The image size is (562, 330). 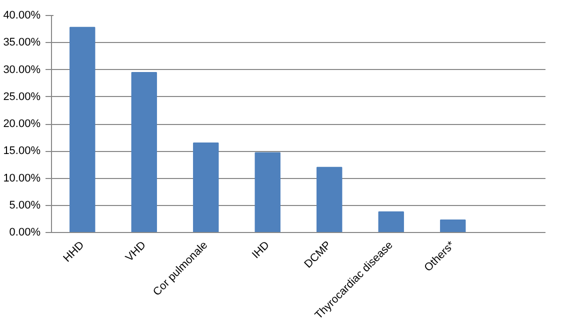 I want to click on y-tick-label: 35.00%, so click(x=22, y=42).